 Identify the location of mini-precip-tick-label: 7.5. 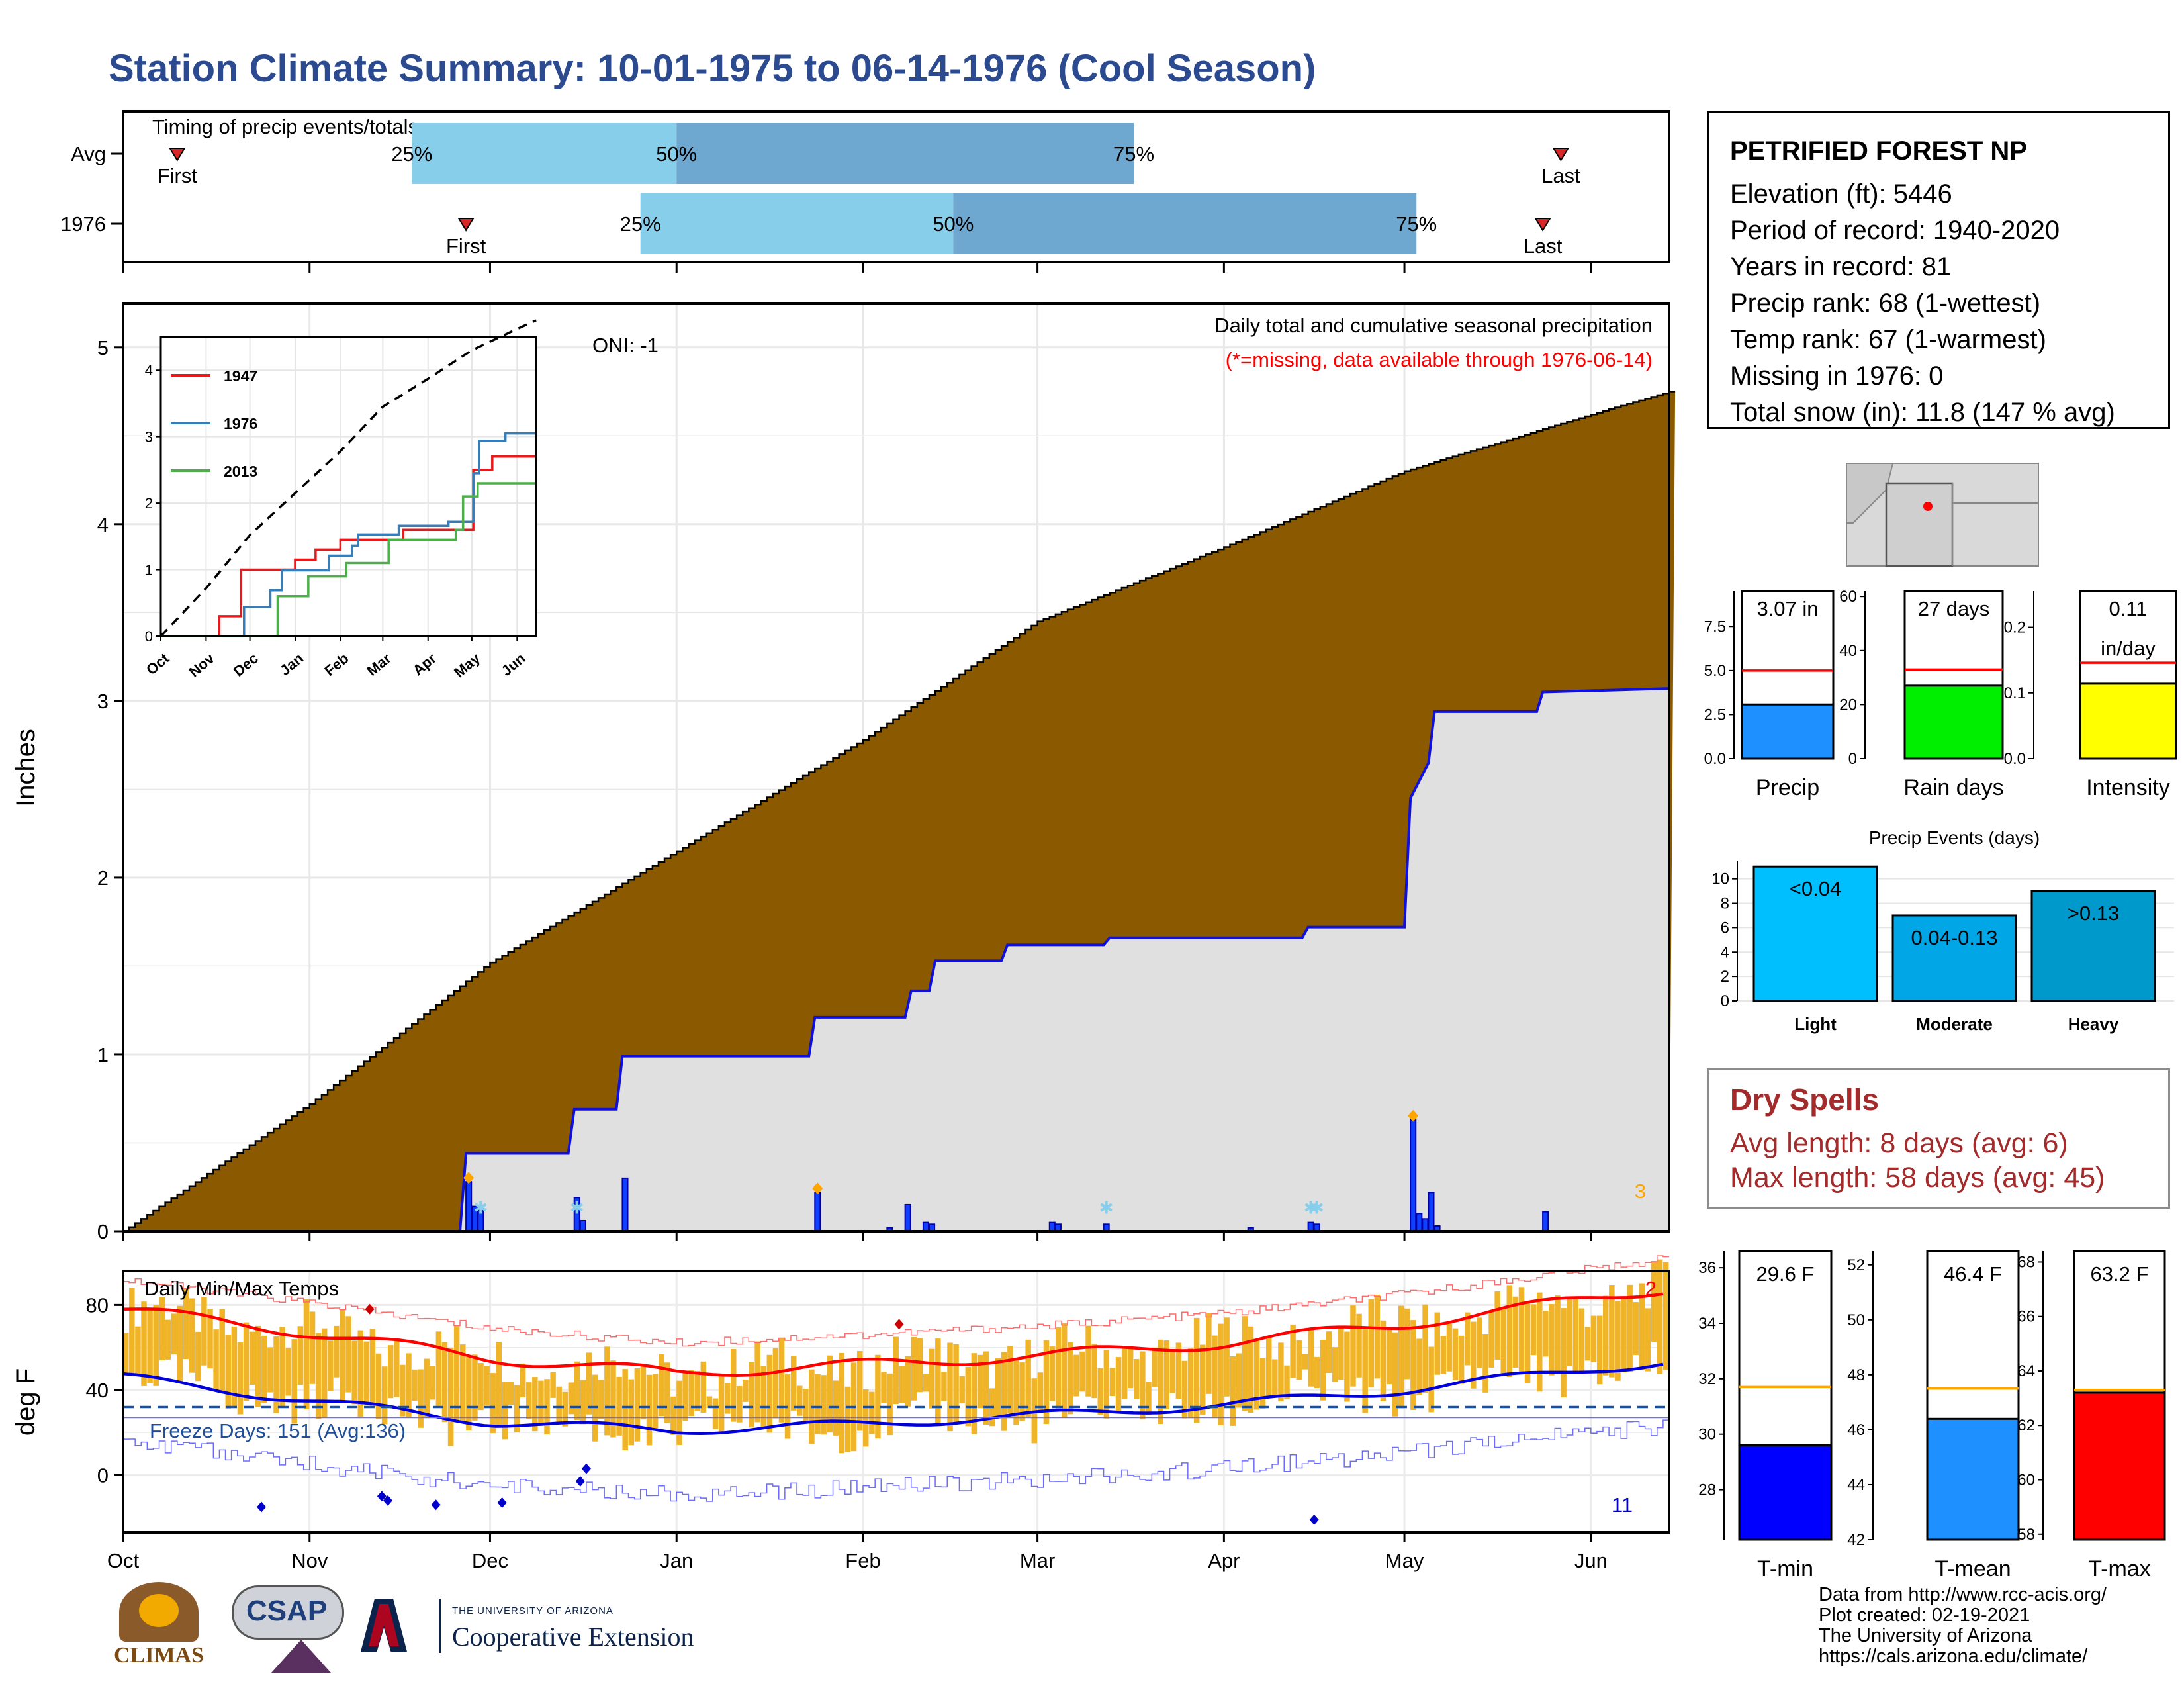
(1715, 626).